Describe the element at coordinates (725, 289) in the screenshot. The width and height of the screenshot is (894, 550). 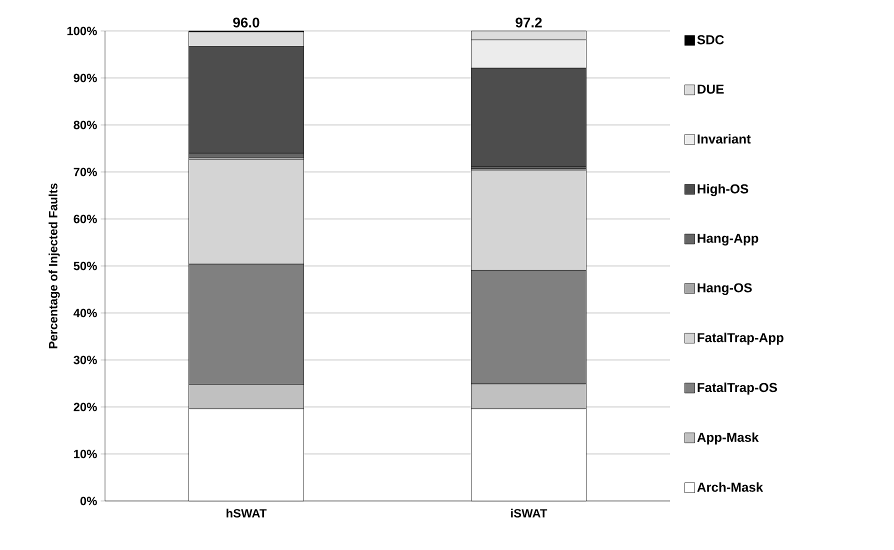
I see `legend-label: Hang-OS` at that location.